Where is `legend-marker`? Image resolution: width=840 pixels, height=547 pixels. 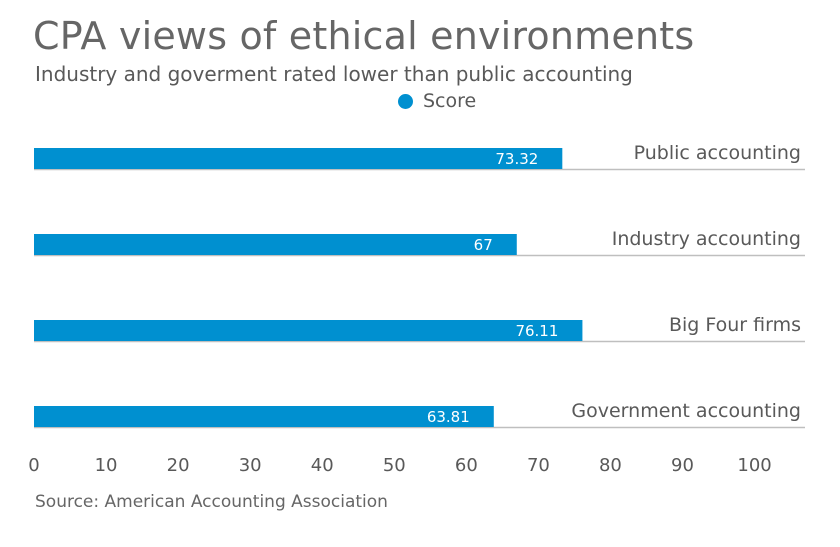
legend-marker is located at coordinates (405, 101).